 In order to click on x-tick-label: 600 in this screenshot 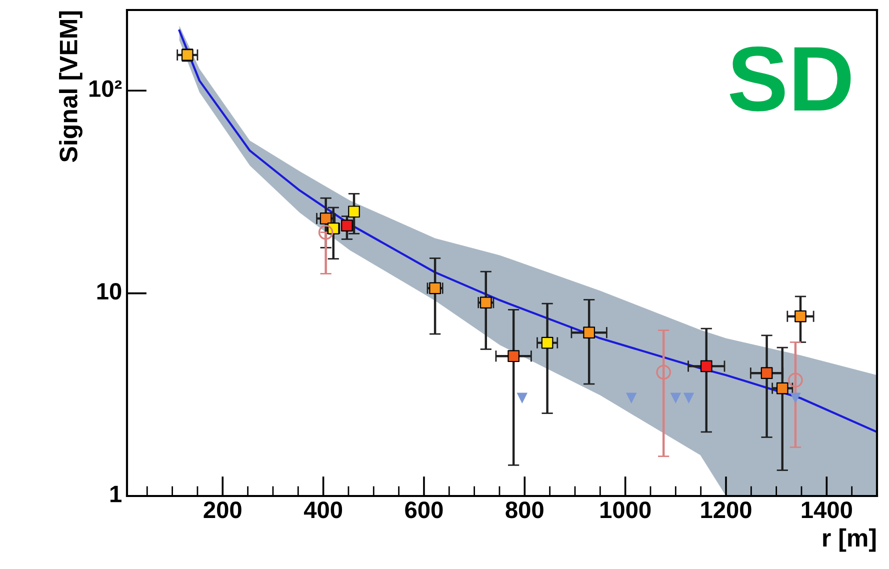, I will do `click(424, 509)`.